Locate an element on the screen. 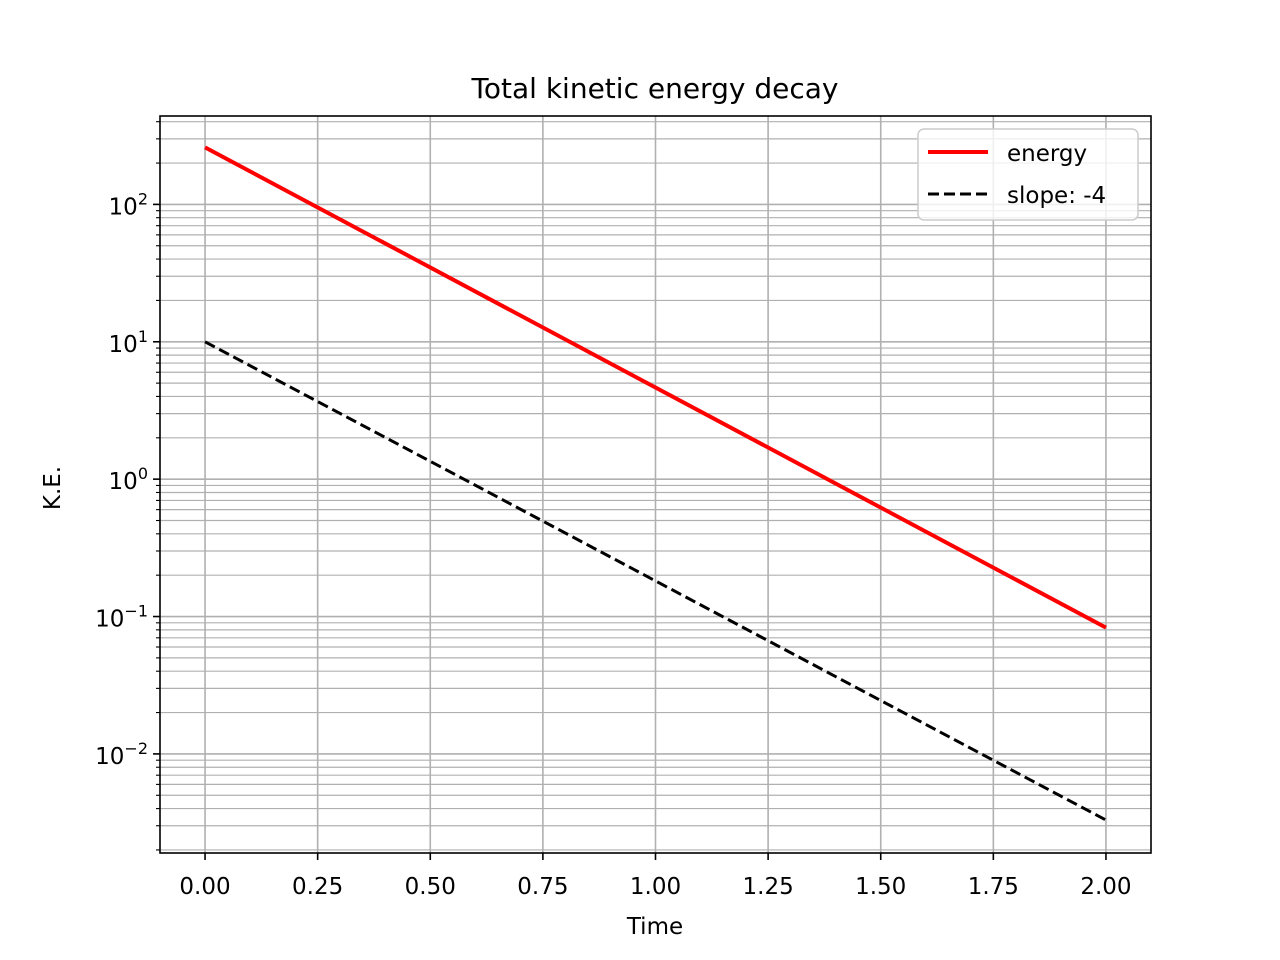  legend-label-energy: energy is located at coordinates (1047, 154).